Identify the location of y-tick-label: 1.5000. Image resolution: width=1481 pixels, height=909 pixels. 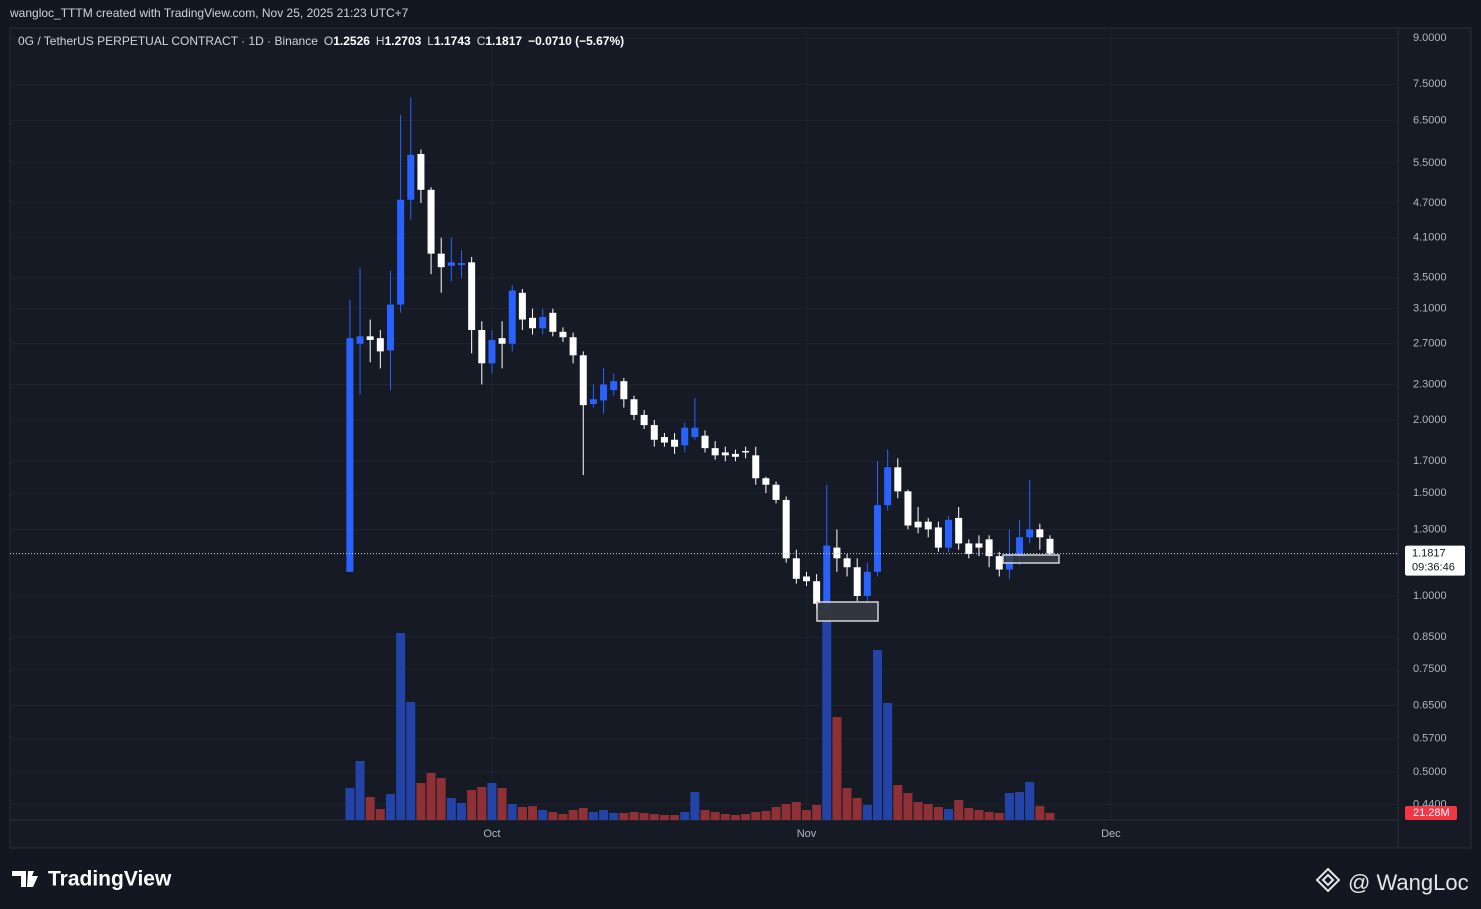
(1430, 493).